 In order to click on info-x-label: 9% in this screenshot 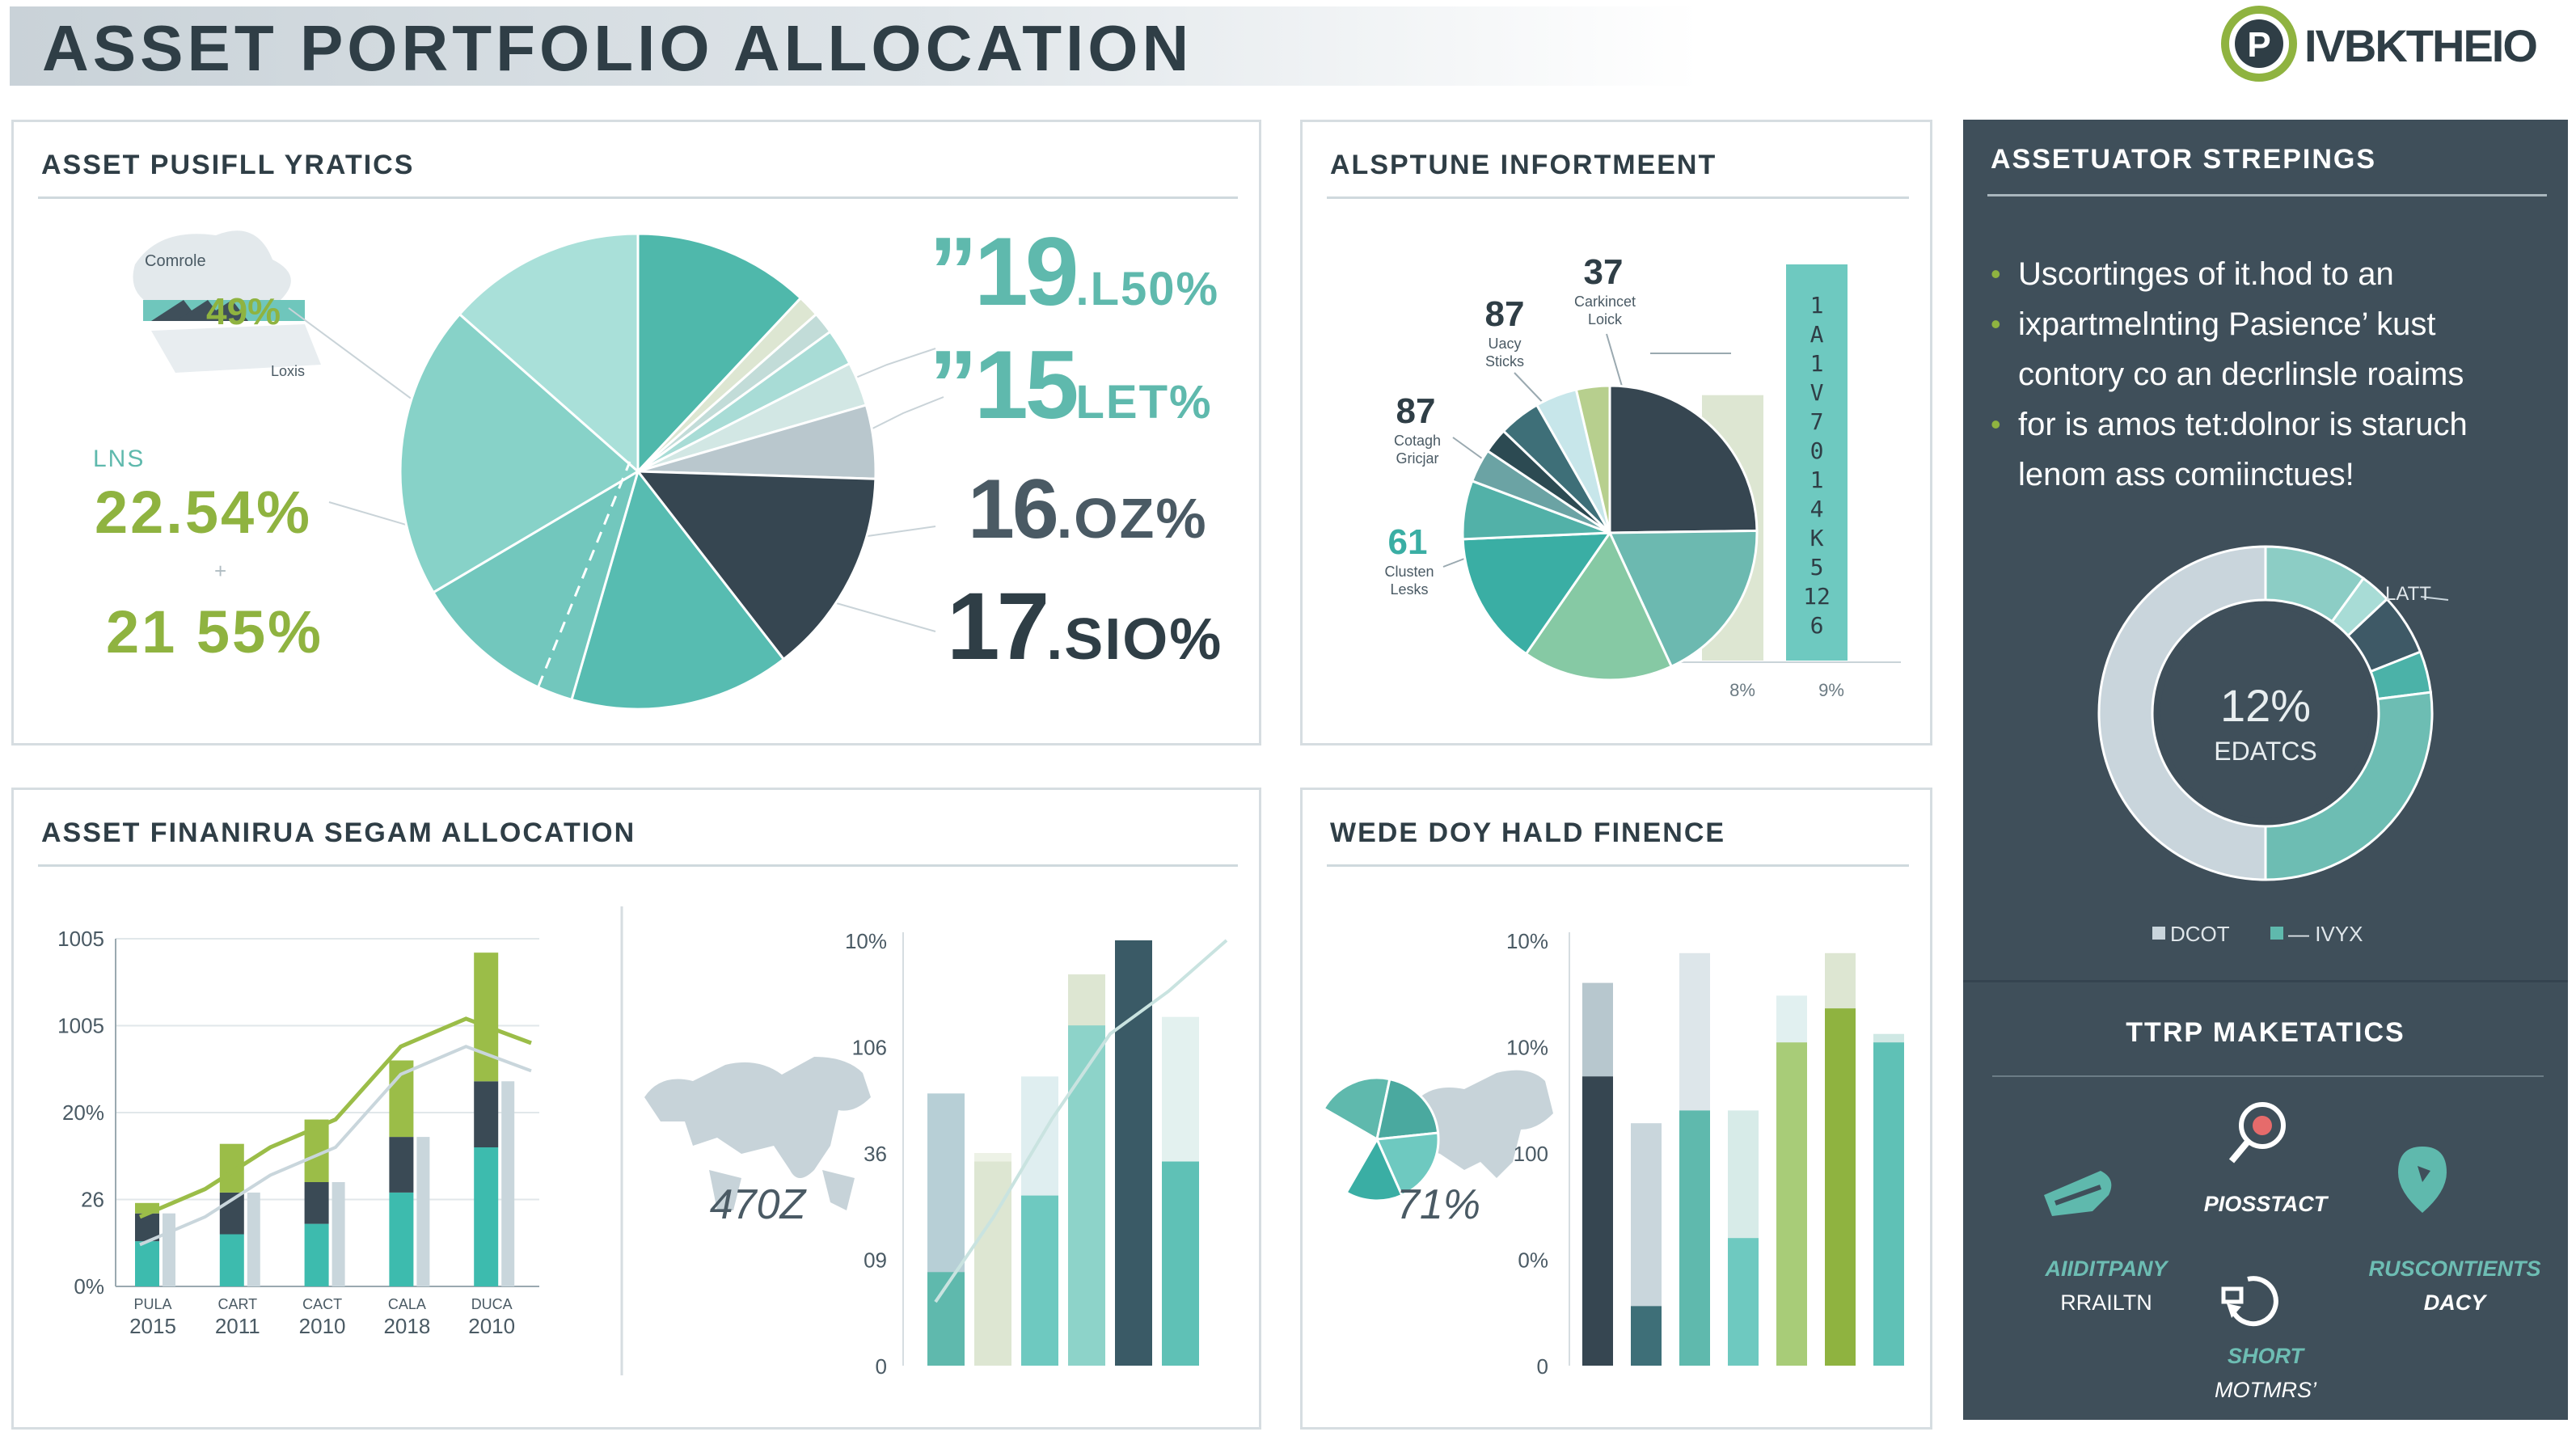, I will do `click(1831, 690)`.